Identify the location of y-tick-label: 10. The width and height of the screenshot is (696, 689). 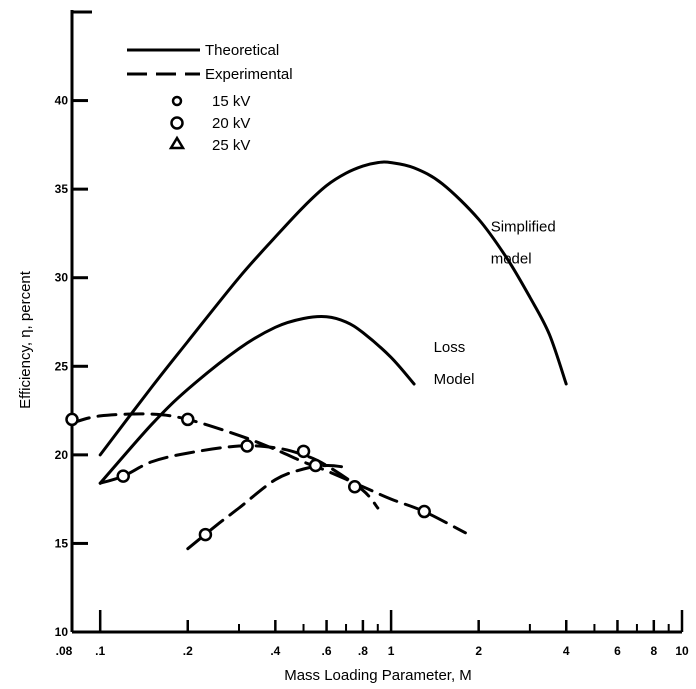
(62, 632).